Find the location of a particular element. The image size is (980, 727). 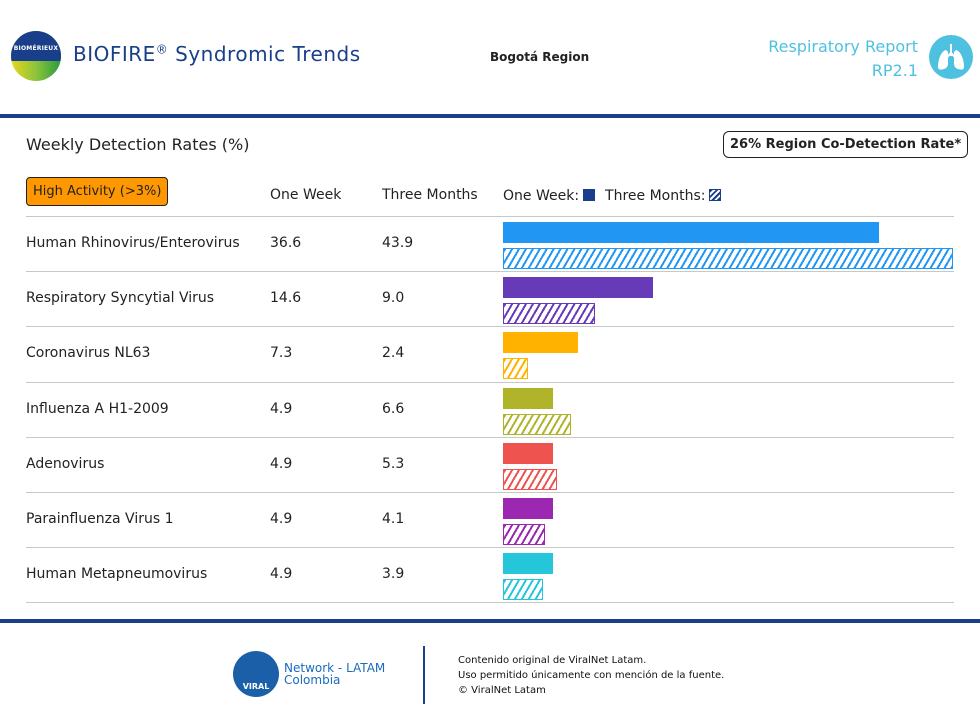

network-label: Network - LATAM Colombia is located at coordinates (334, 674).